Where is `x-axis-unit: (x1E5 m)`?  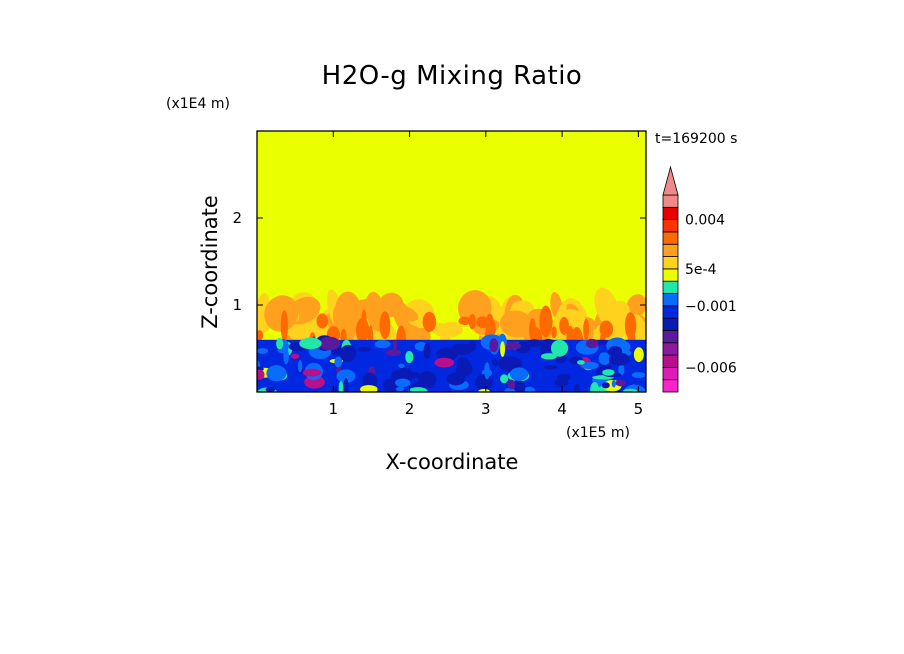 x-axis-unit: (x1E5 m) is located at coordinates (598, 433).